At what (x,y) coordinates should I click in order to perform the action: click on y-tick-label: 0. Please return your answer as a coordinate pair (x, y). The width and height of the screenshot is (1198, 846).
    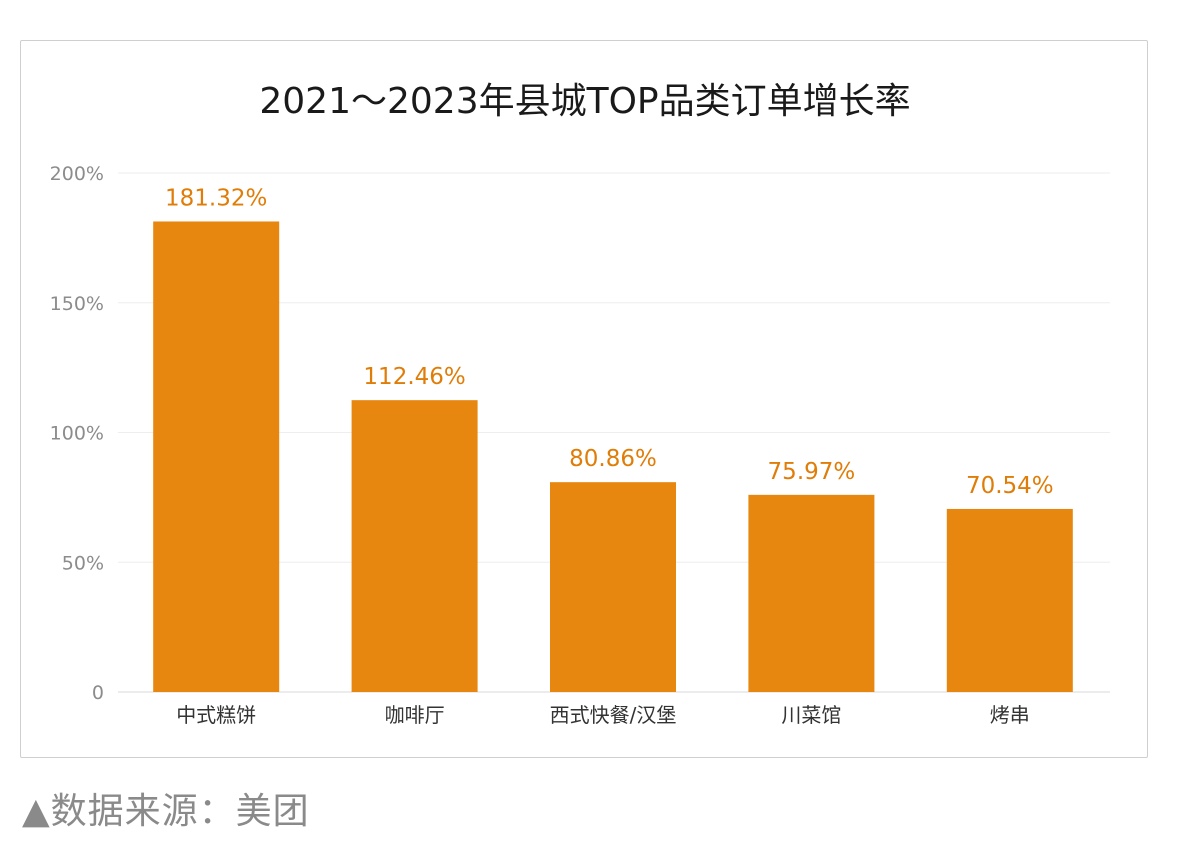
    Looking at the image, I should click on (98, 693).